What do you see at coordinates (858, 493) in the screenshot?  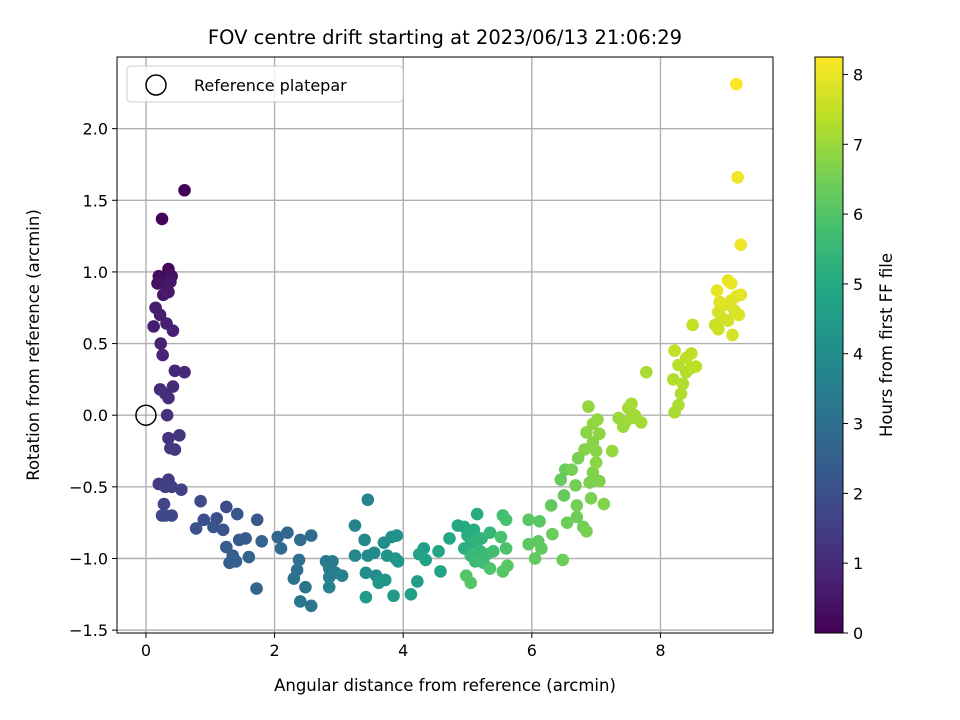 I see `colorbar-tick-label: 2` at bounding box center [858, 493].